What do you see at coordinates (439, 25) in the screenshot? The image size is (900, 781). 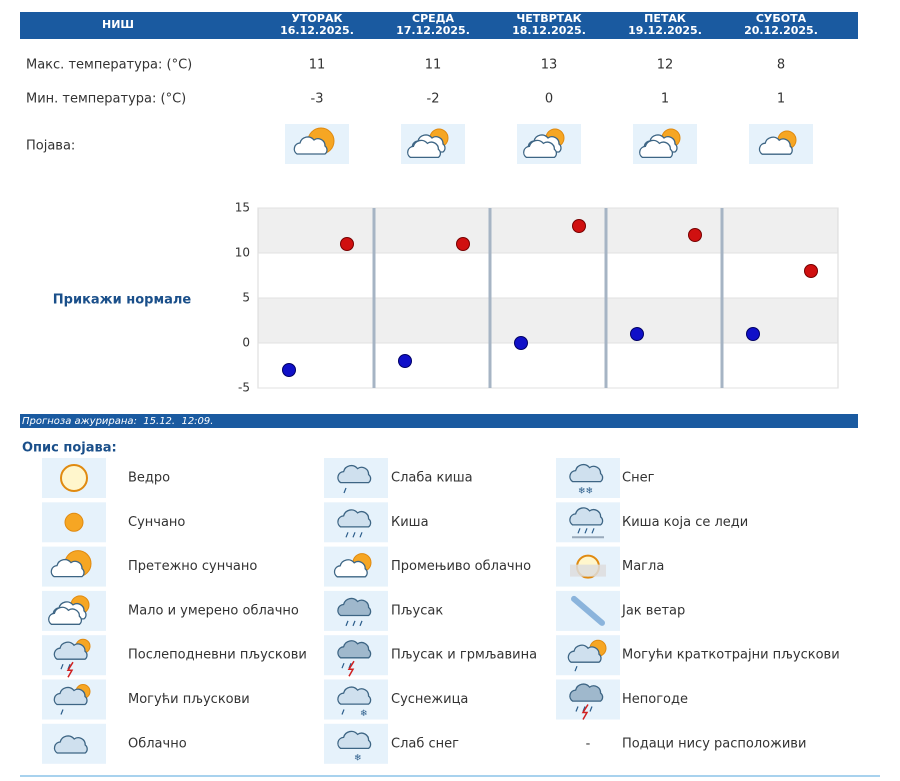 I see `header-bar` at bounding box center [439, 25].